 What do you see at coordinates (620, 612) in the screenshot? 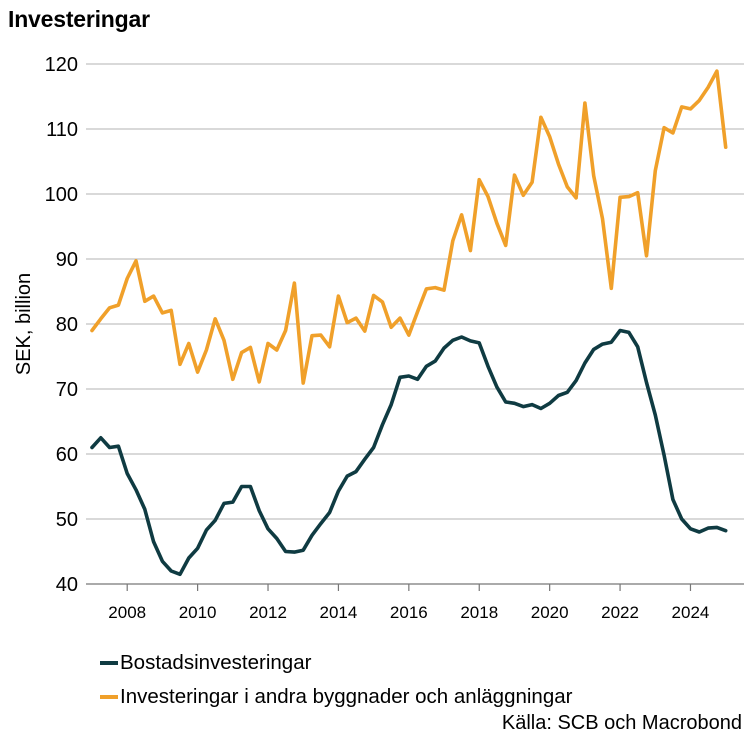
I see `x-tick-label: 2022` at bounding box center [620, 612].